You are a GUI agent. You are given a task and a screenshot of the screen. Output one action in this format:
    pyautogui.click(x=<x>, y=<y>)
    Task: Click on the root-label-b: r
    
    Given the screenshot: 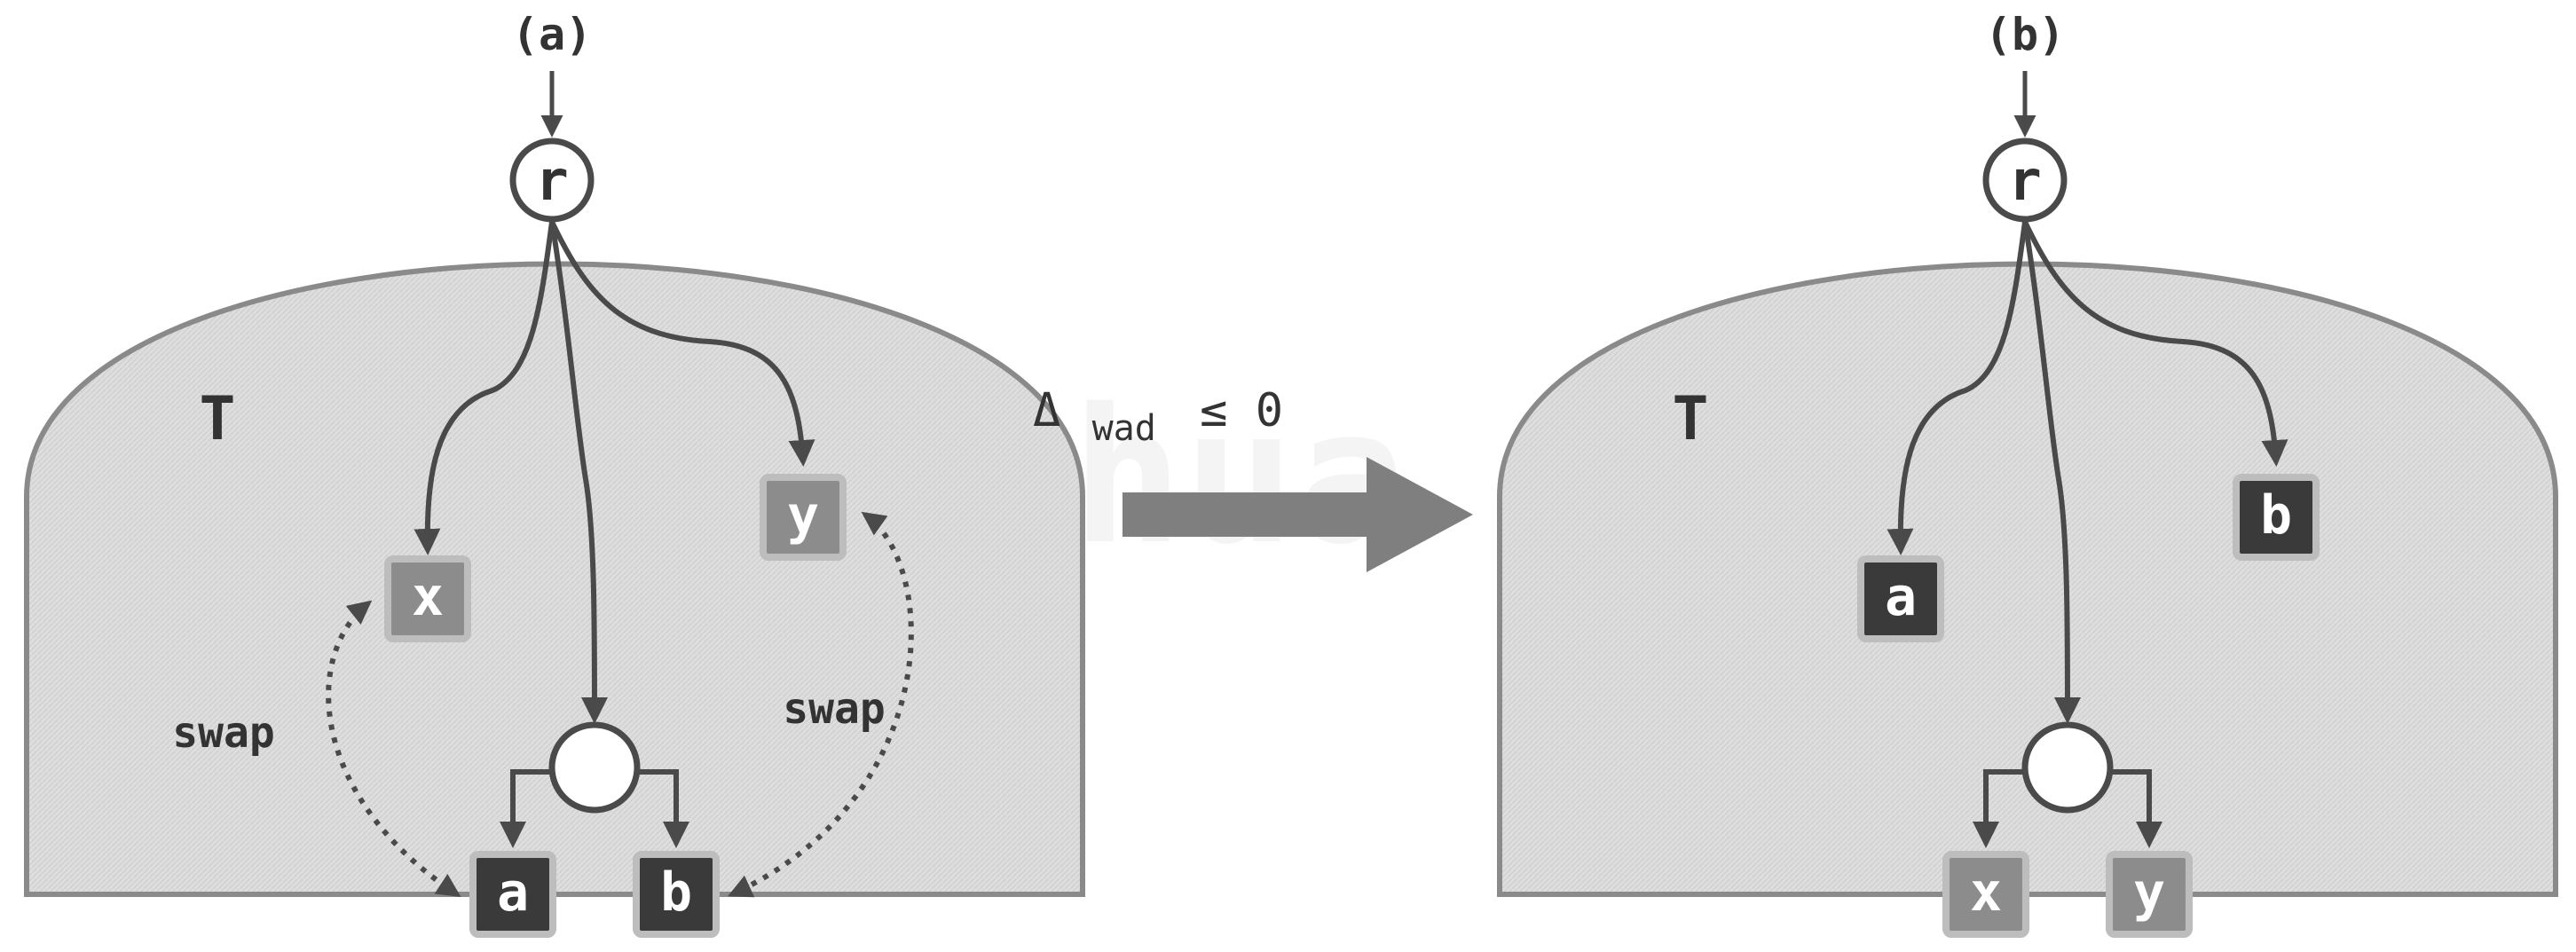 What is the action you would take?
    pyautogui.click(x=2024, y=180)
    